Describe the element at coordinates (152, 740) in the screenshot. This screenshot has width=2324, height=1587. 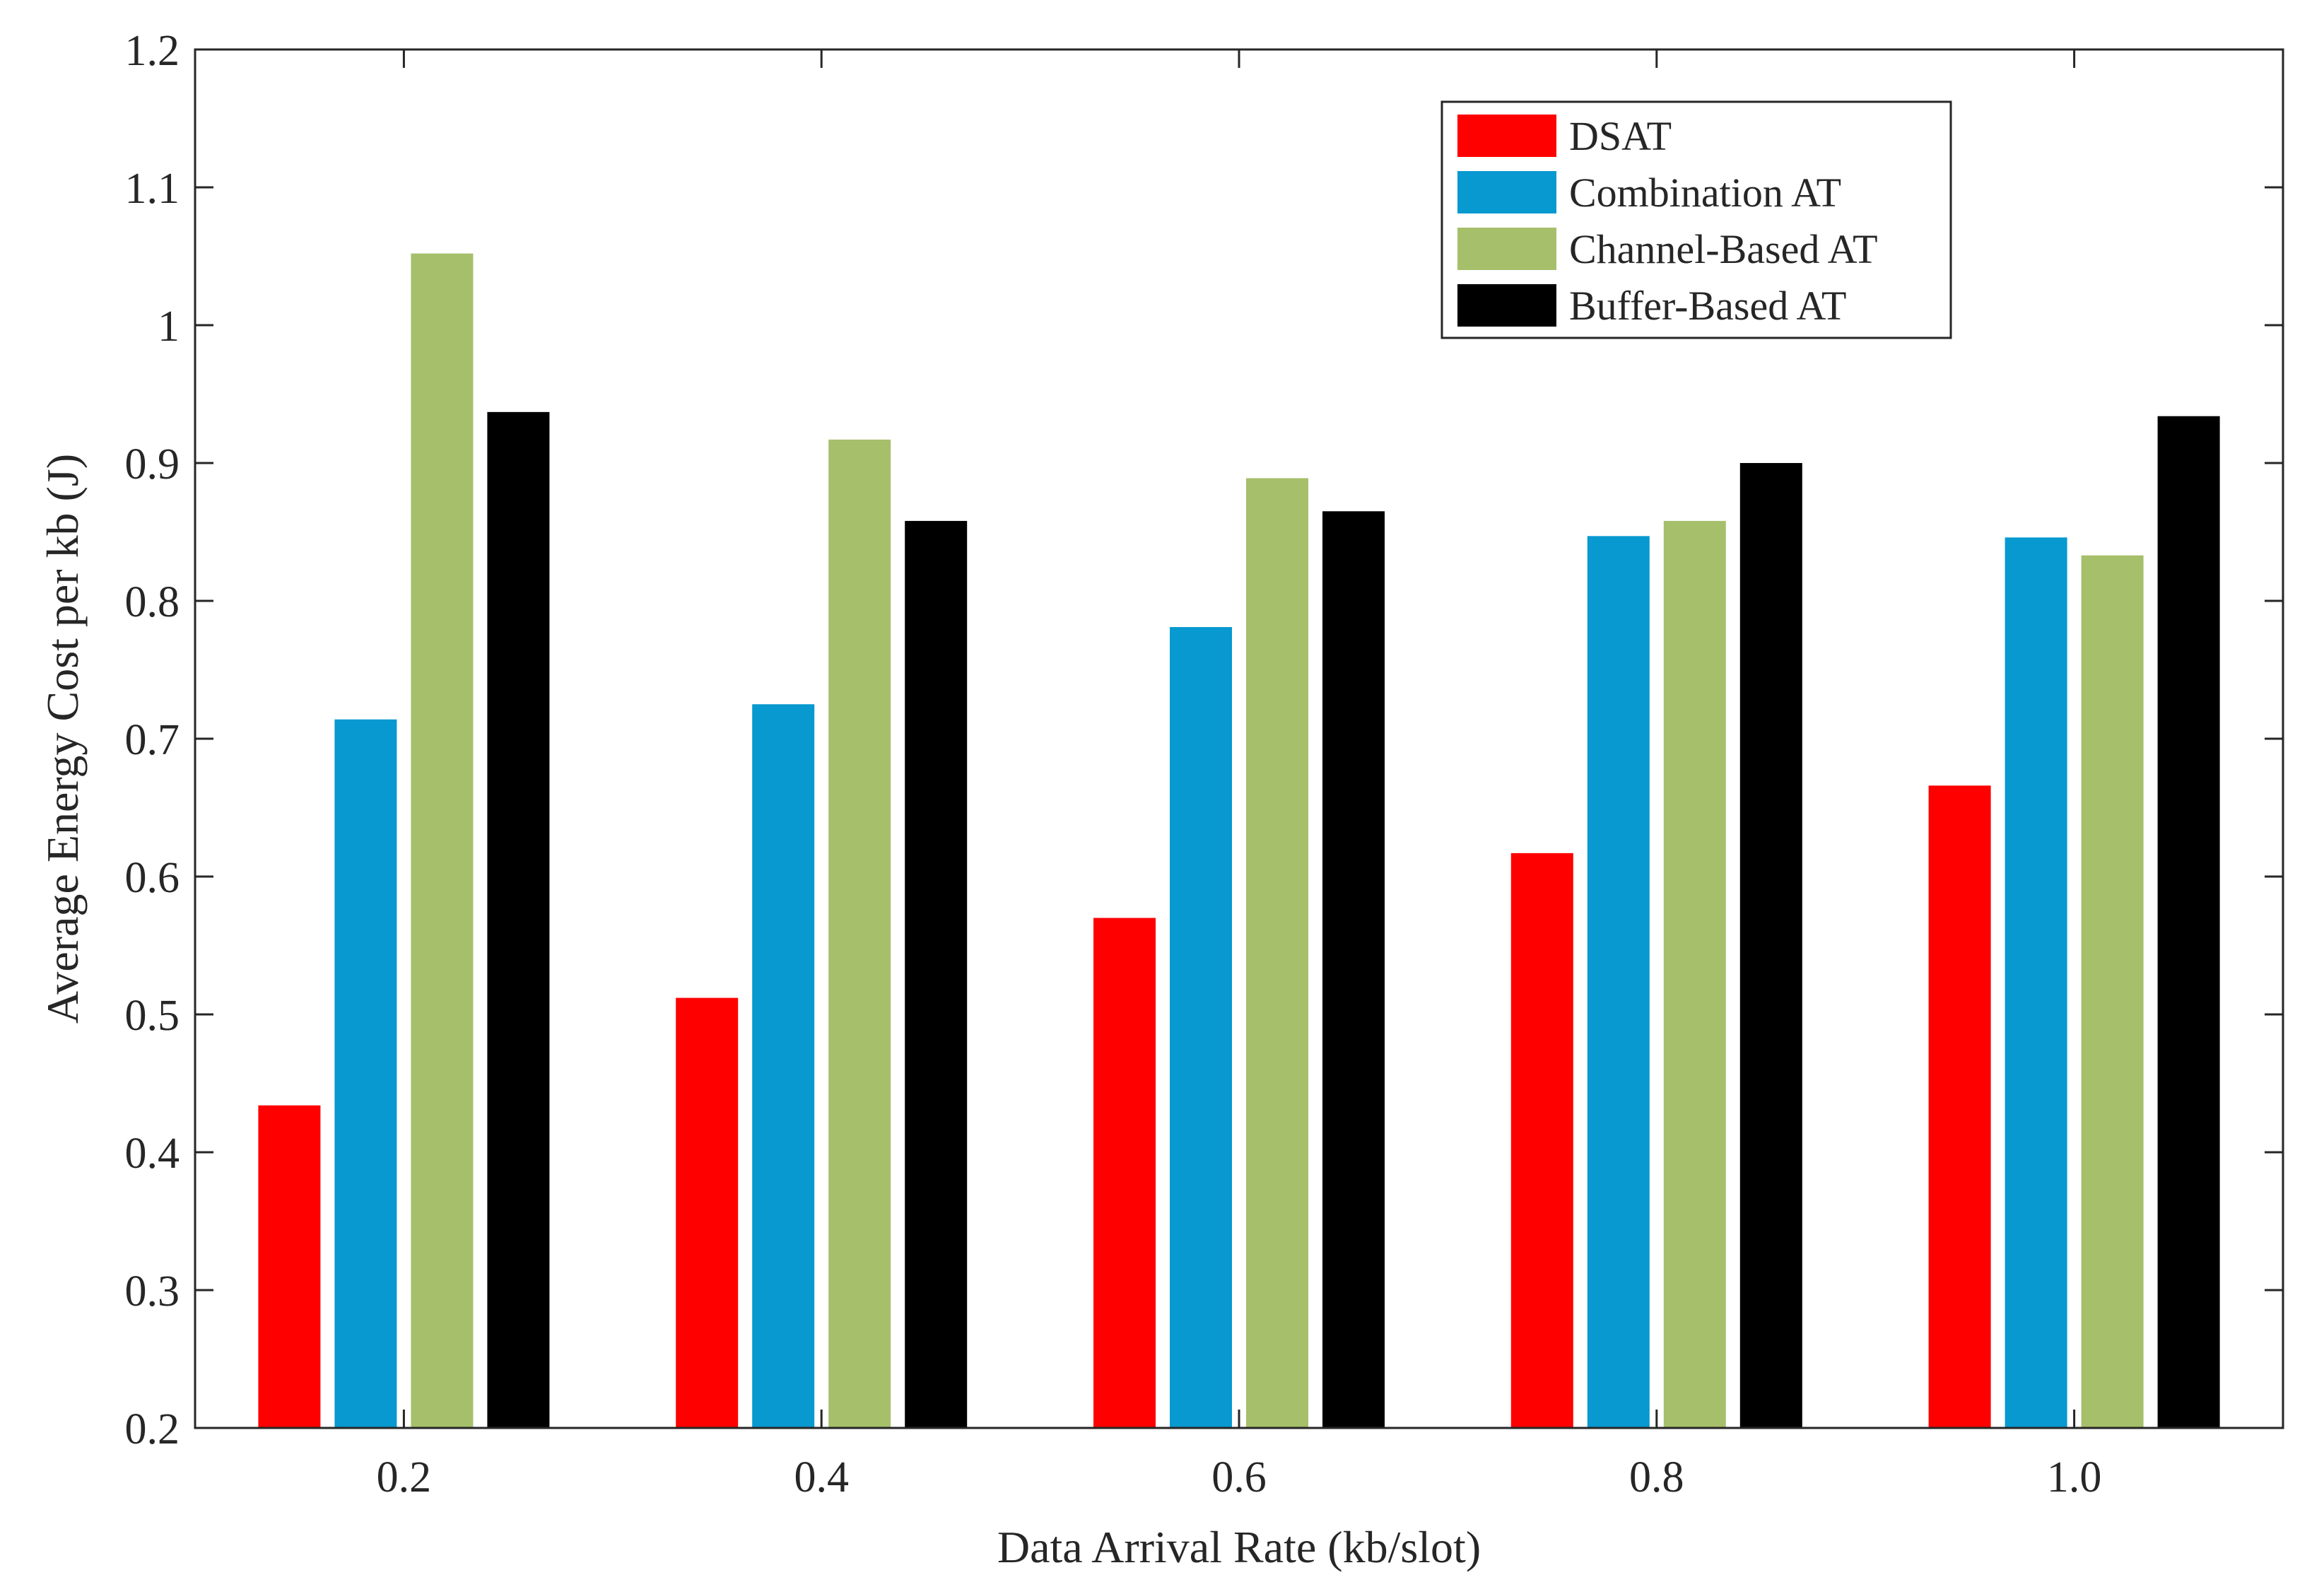
I see `y-tick-label: 0.7` at that location.